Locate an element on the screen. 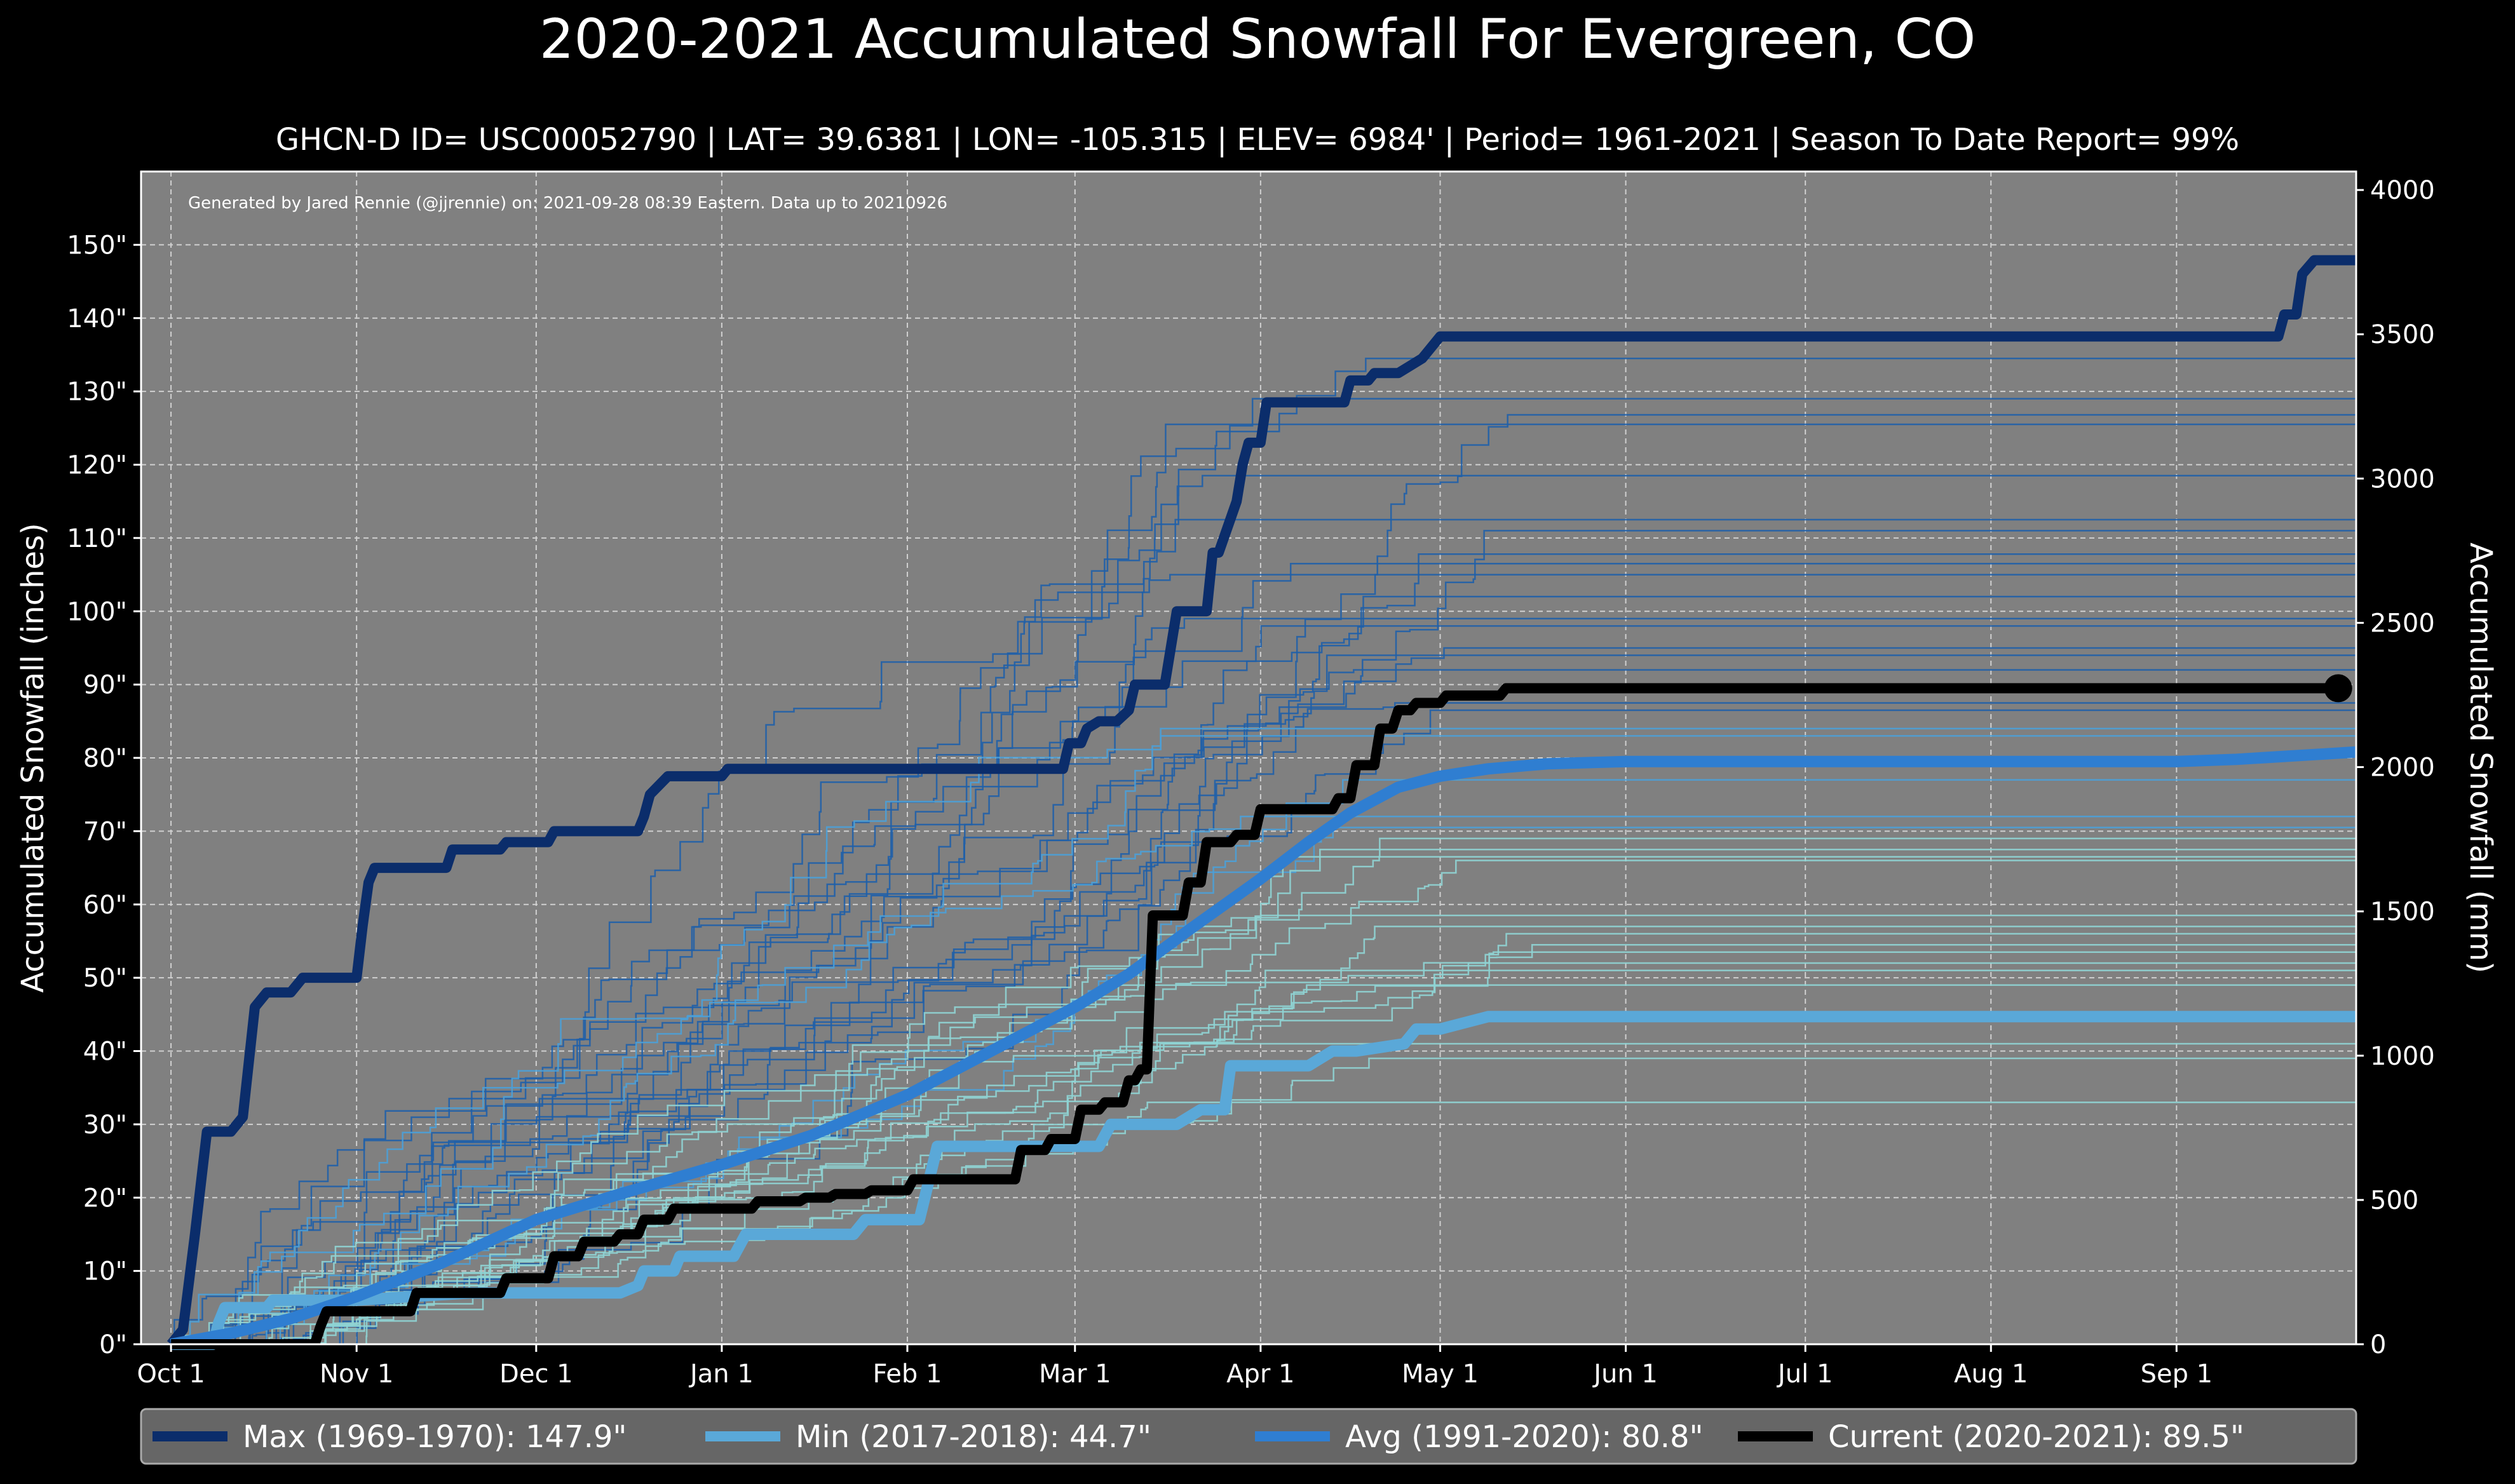 This screenshot has height=1484, width=2515. current-endpoint-marker is located at coordinates (2338, 688).